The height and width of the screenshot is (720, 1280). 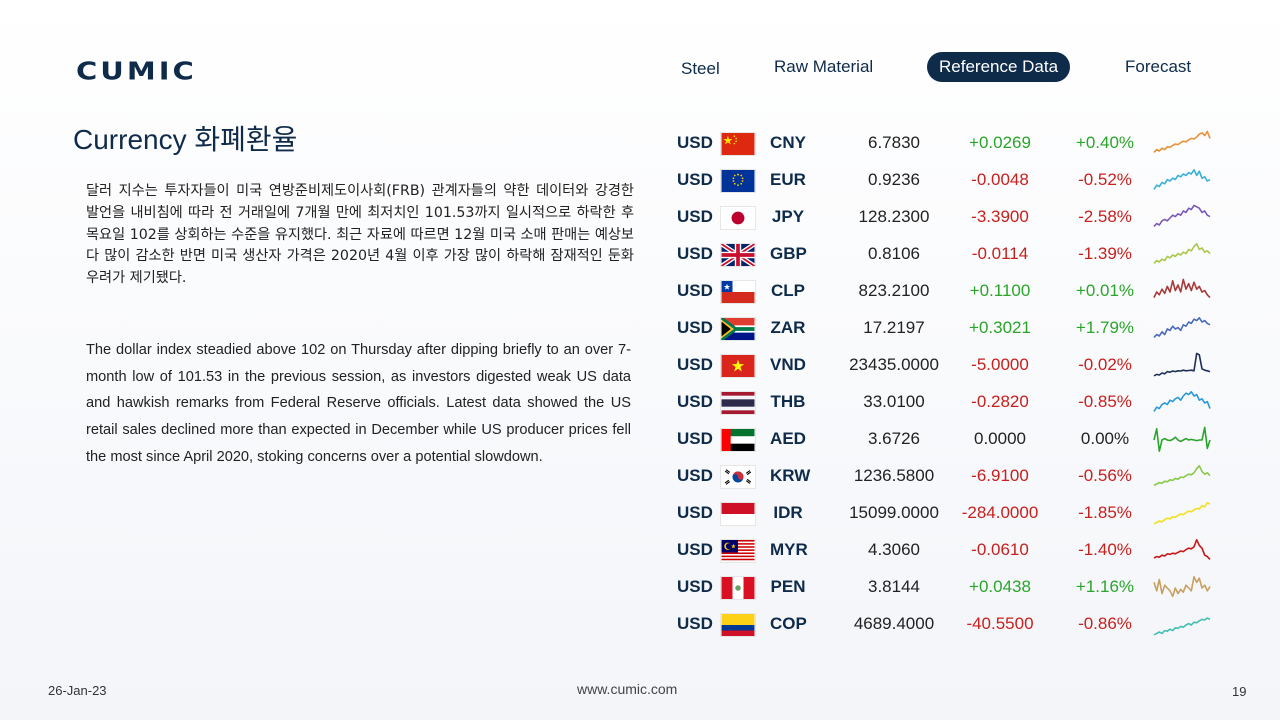 I want to click on currency-code: GBP, so click(x=788, y=253).